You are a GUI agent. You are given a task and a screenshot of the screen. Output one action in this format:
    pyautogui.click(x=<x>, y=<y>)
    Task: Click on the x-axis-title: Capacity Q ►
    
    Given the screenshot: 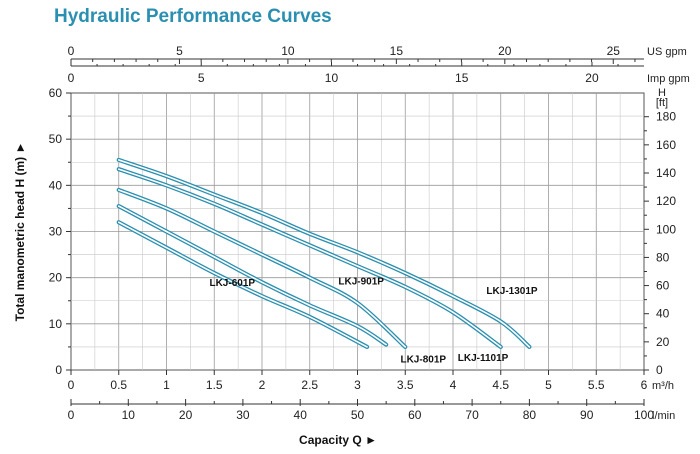 What is the action you would take?
    pyautogui.click(x=338, y=440)
    